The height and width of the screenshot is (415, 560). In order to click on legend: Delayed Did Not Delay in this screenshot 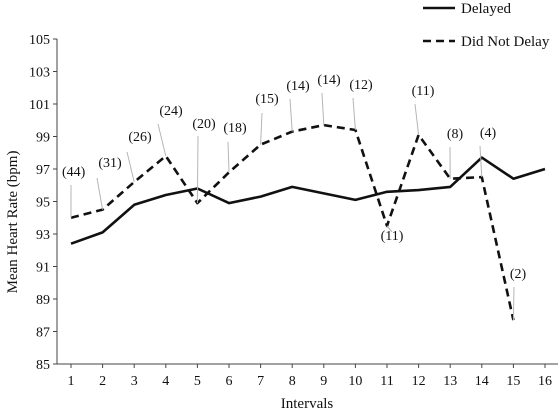, I will do `click(486, 25)`.